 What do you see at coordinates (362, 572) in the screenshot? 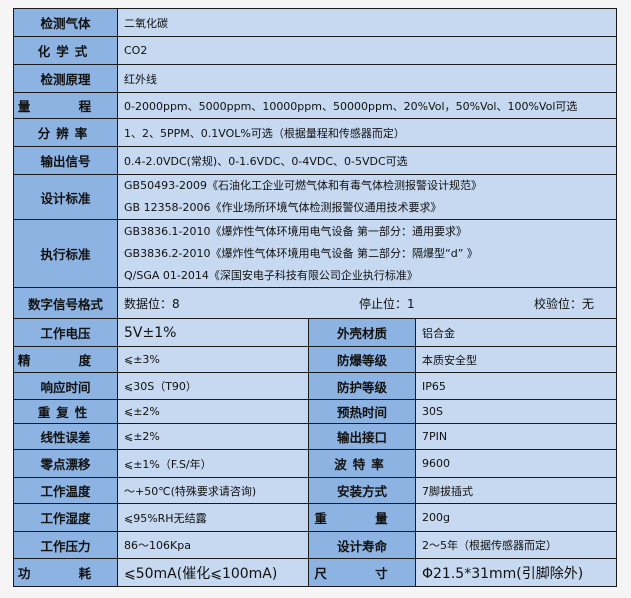
I see `spec-label: 尺 寸` at bounding box center [362, 572].